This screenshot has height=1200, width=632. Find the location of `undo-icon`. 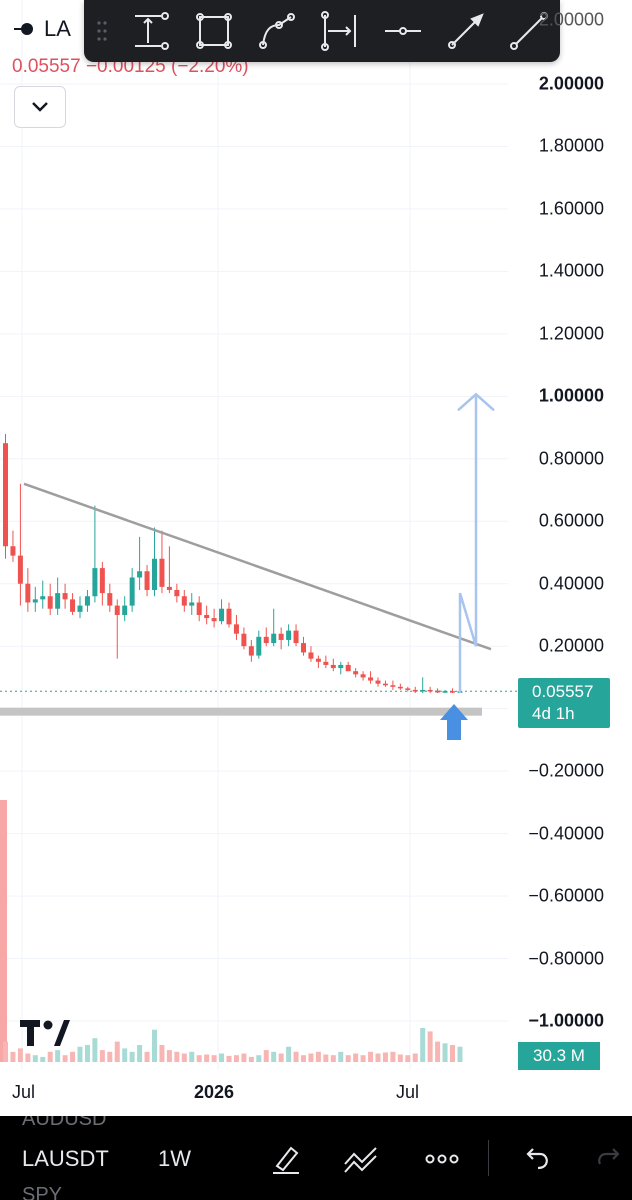

undo-icon is located at coordinates (536, 1159).